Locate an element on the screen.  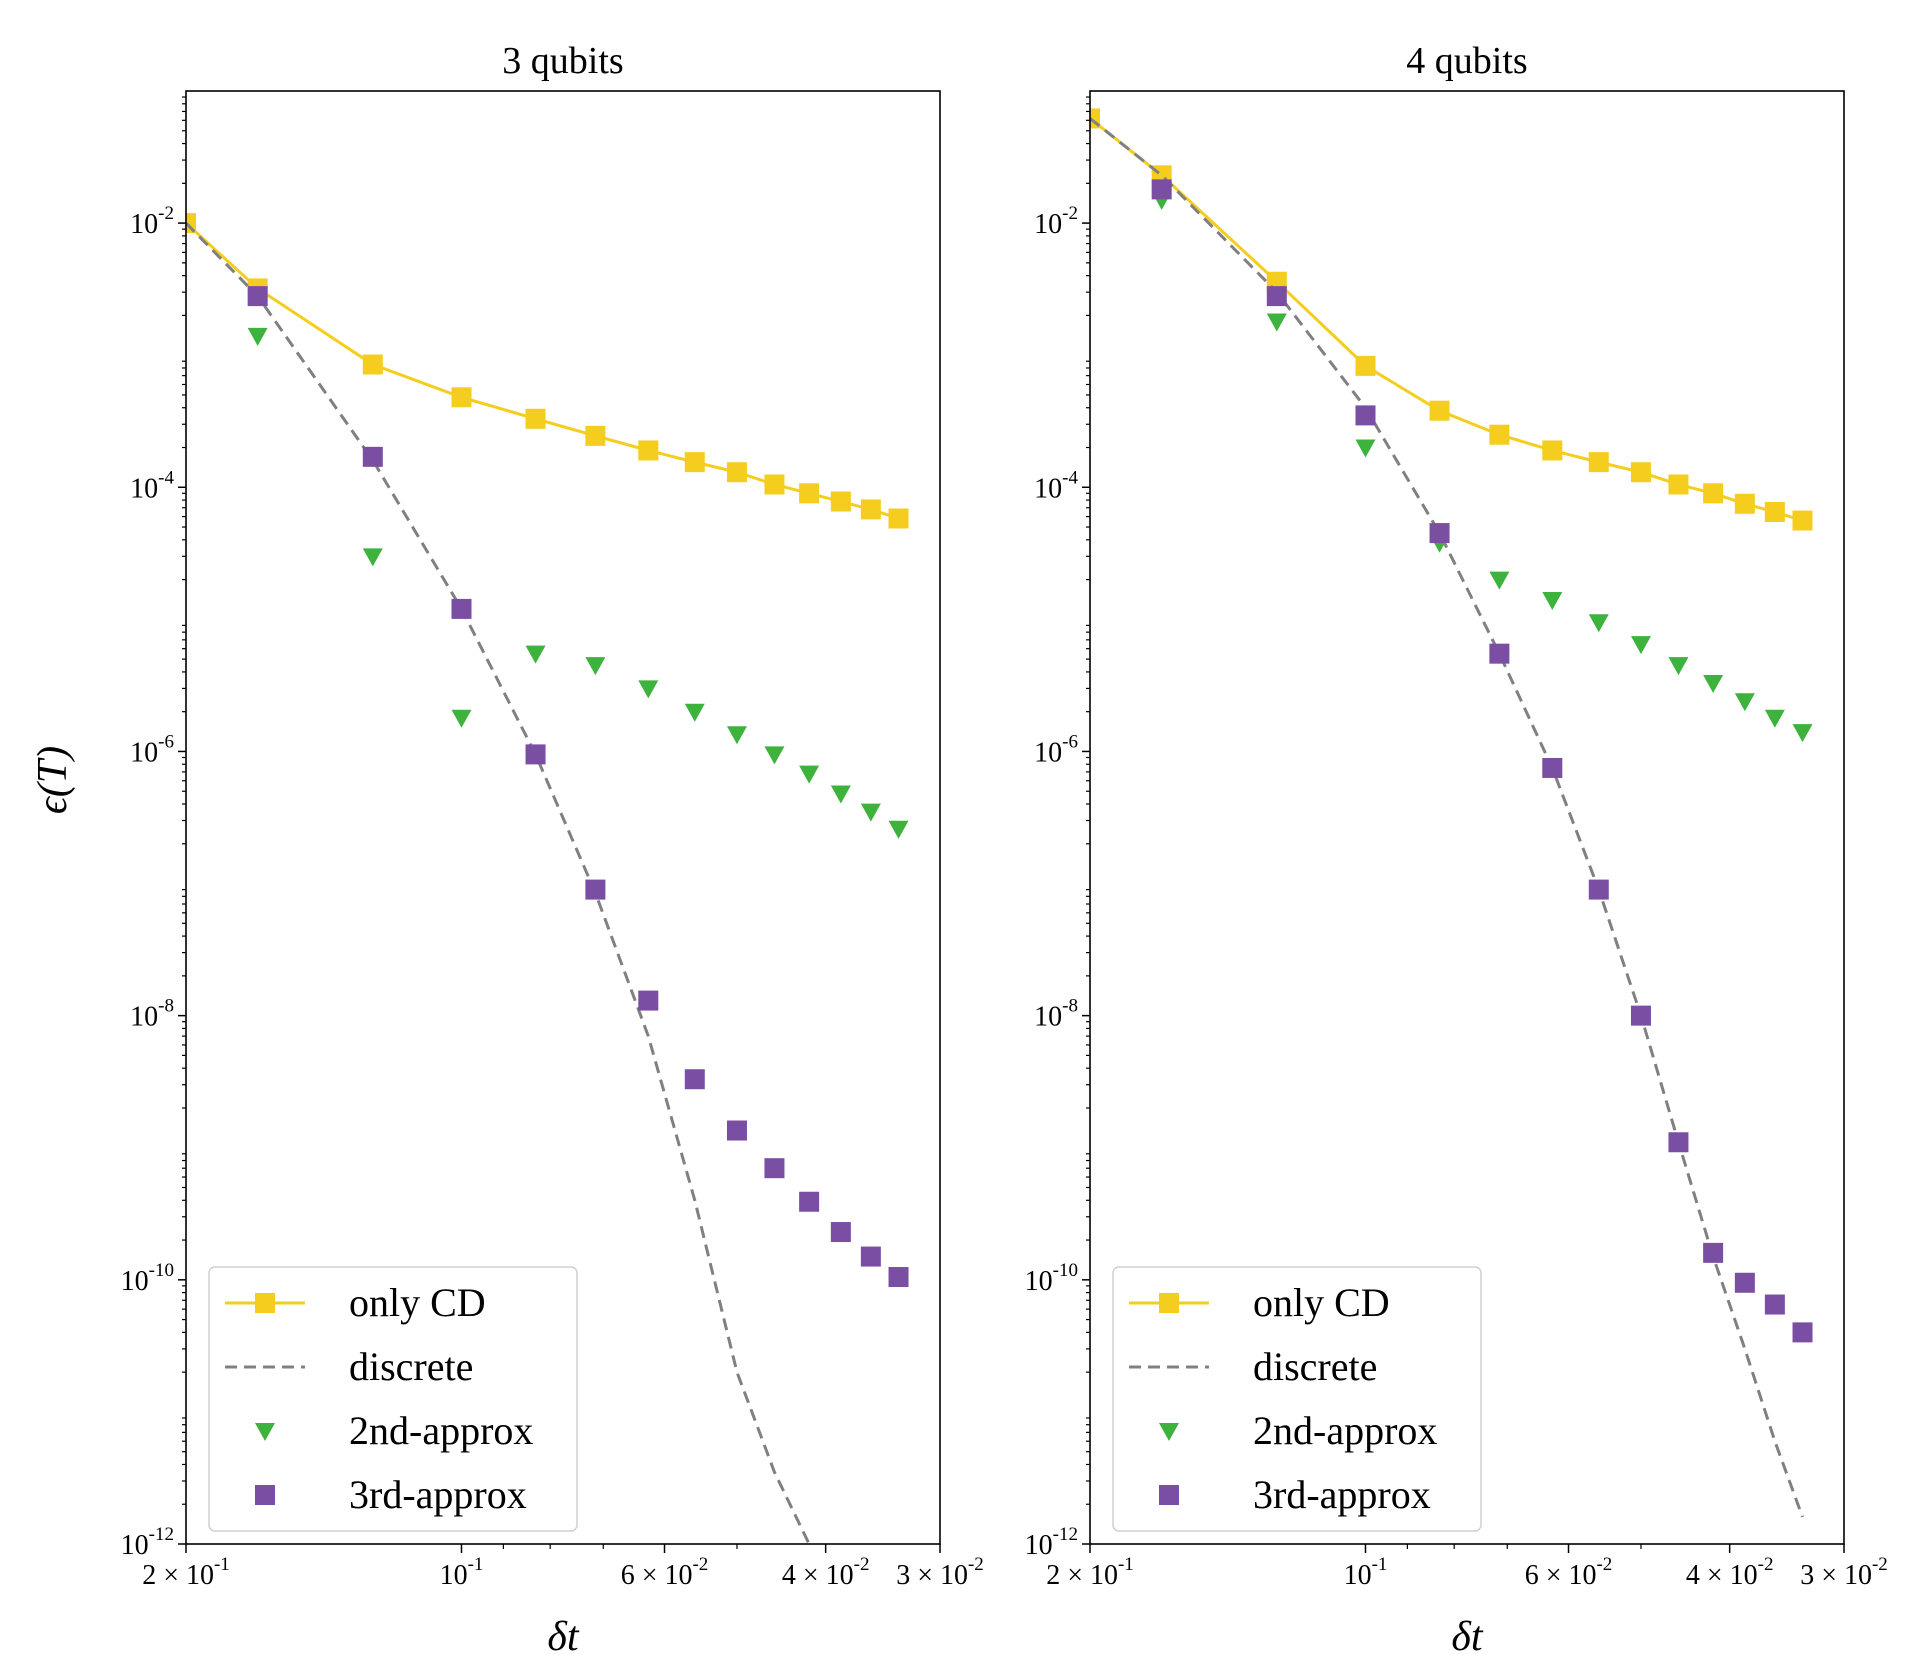
series-only-cd is located at coordinates (547, 371).